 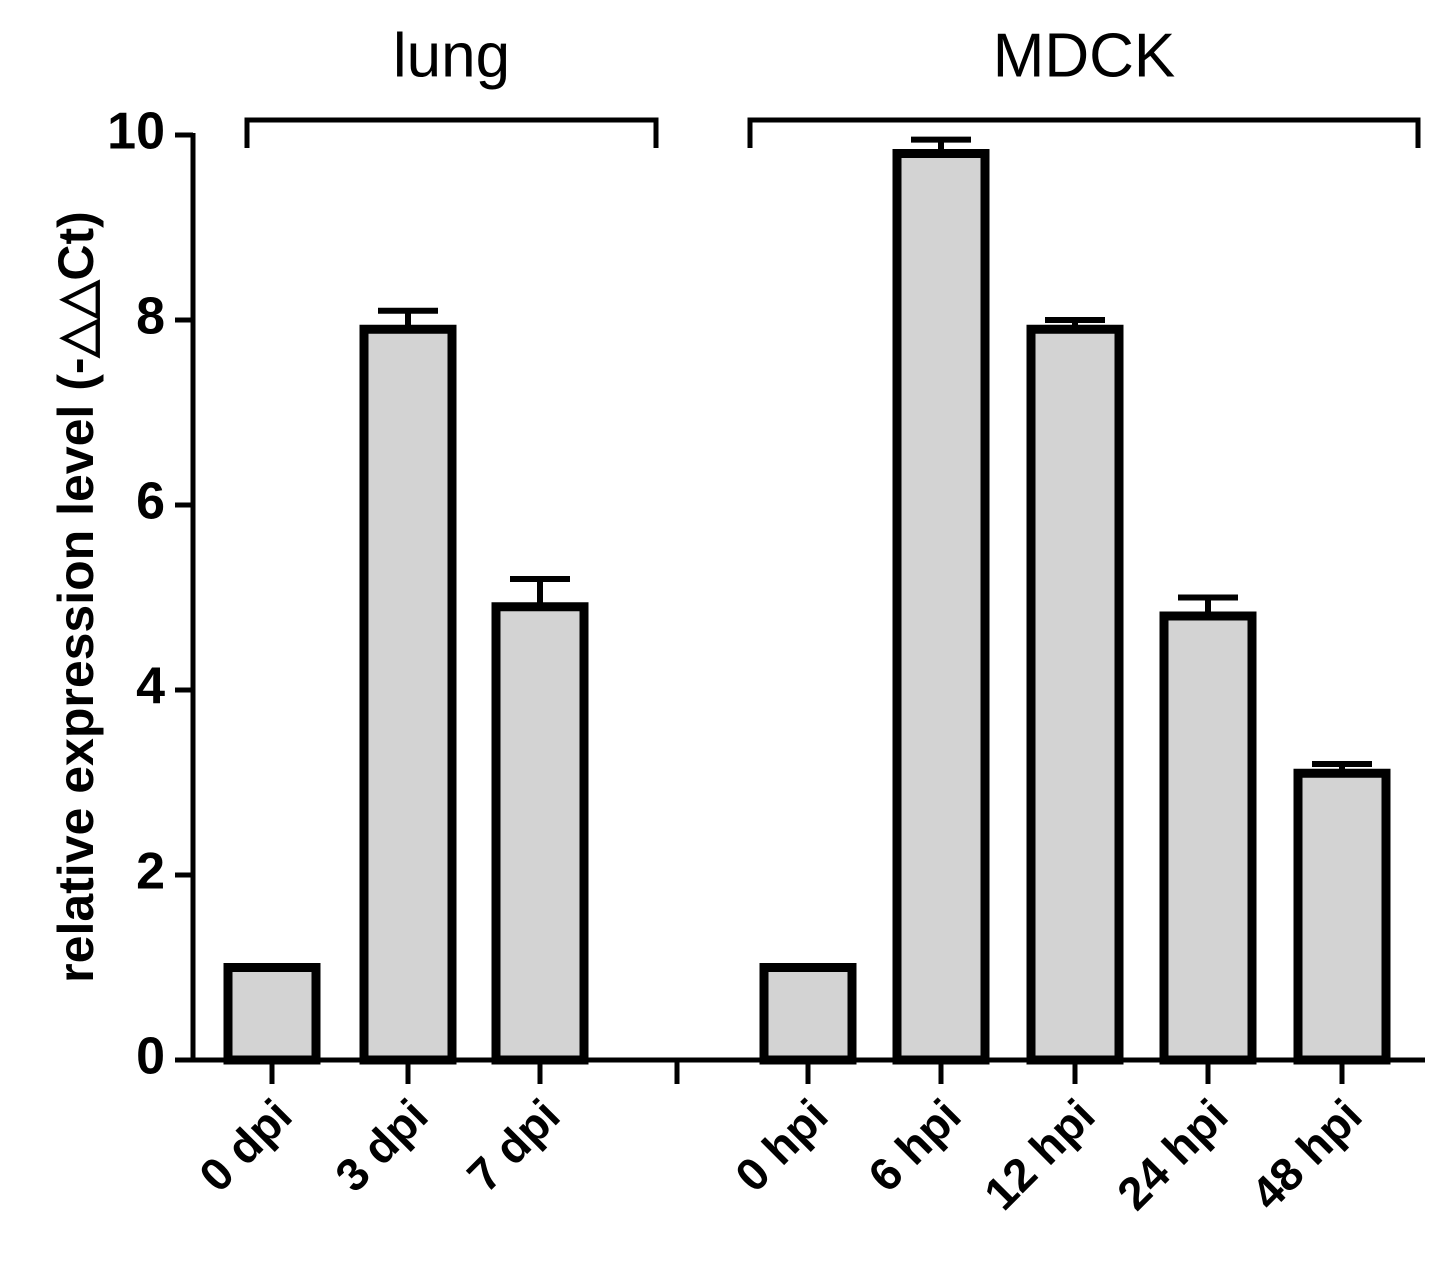 What do you see at coordinates (1306, 1154) in the screenshot?
I see `x-tick-label: 48 hpi` at bounding box center [1306, 1154].